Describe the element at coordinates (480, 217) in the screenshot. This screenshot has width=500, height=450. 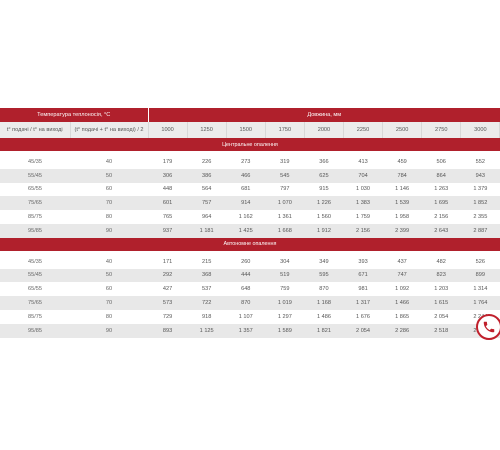
I see `heat-output-cell: 2 355` at that location.